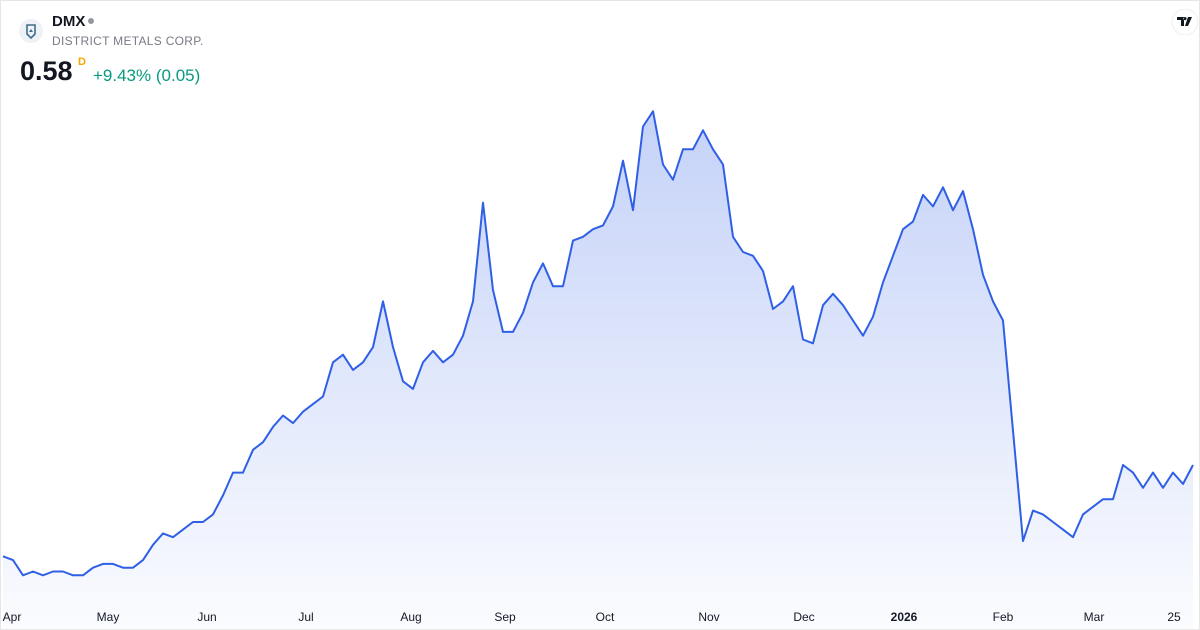  Describe the element at coordinates (128, 41) in the screenshot. I see `company-name: DISTRICT METALS CORP.` at that location.